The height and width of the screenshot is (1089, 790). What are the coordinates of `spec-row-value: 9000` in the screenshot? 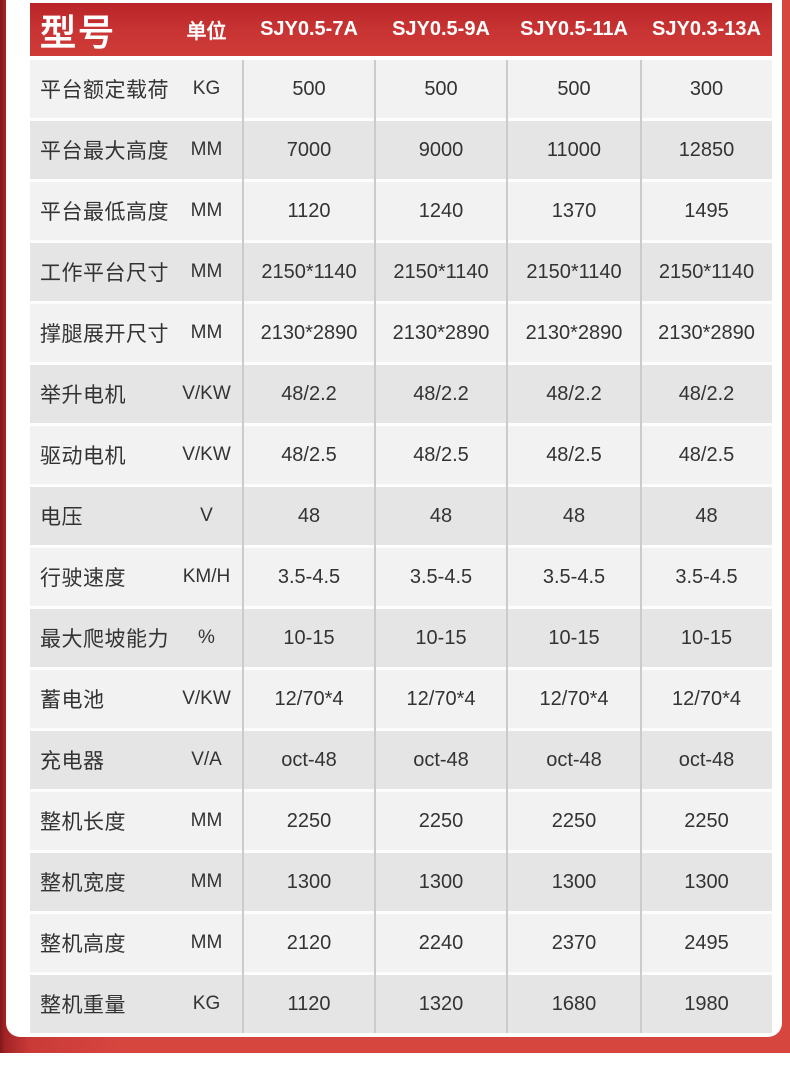 It's located at (441, 149).